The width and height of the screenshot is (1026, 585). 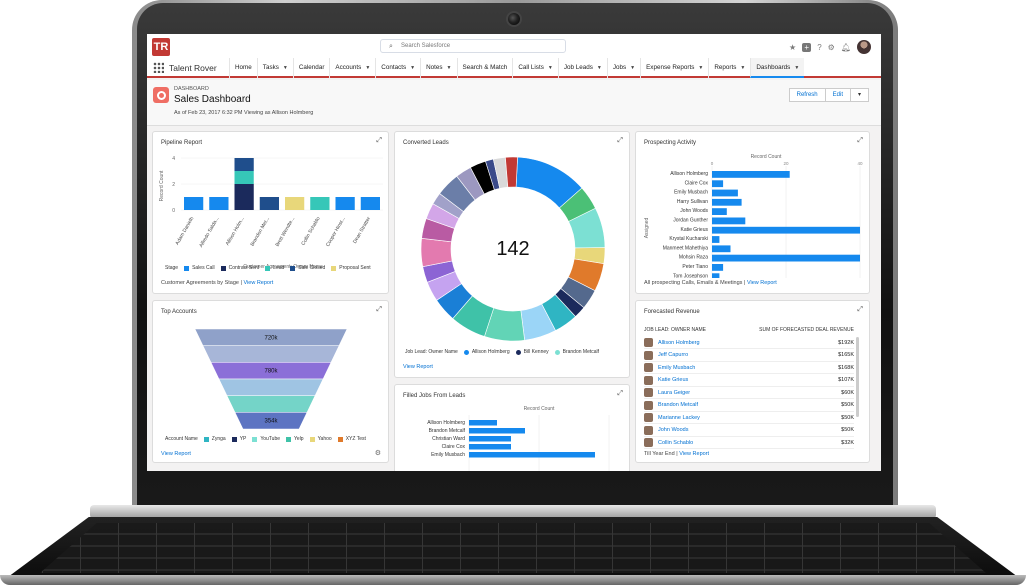 I want to click on header-buttons: Refresh Edit ▾, so click(x=828, y=95).